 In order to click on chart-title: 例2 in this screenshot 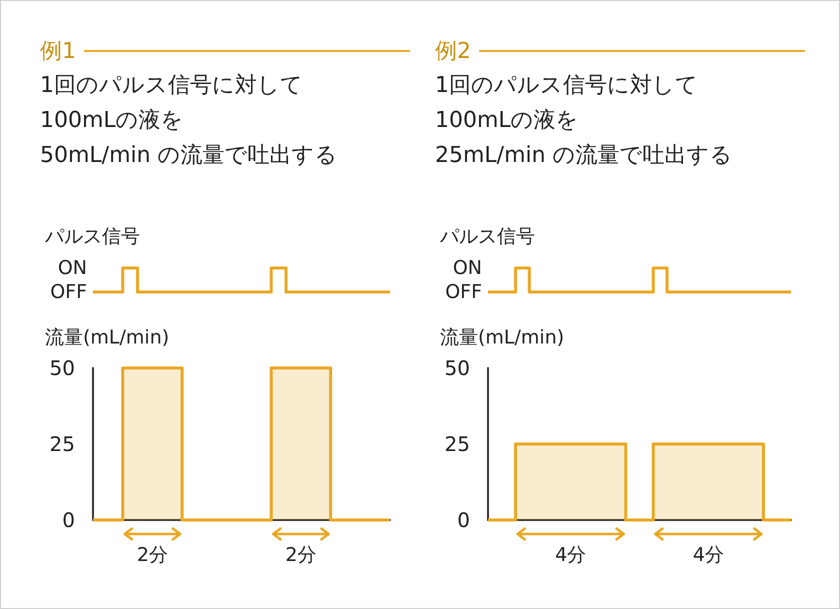, I will do `click(453, 52)`.